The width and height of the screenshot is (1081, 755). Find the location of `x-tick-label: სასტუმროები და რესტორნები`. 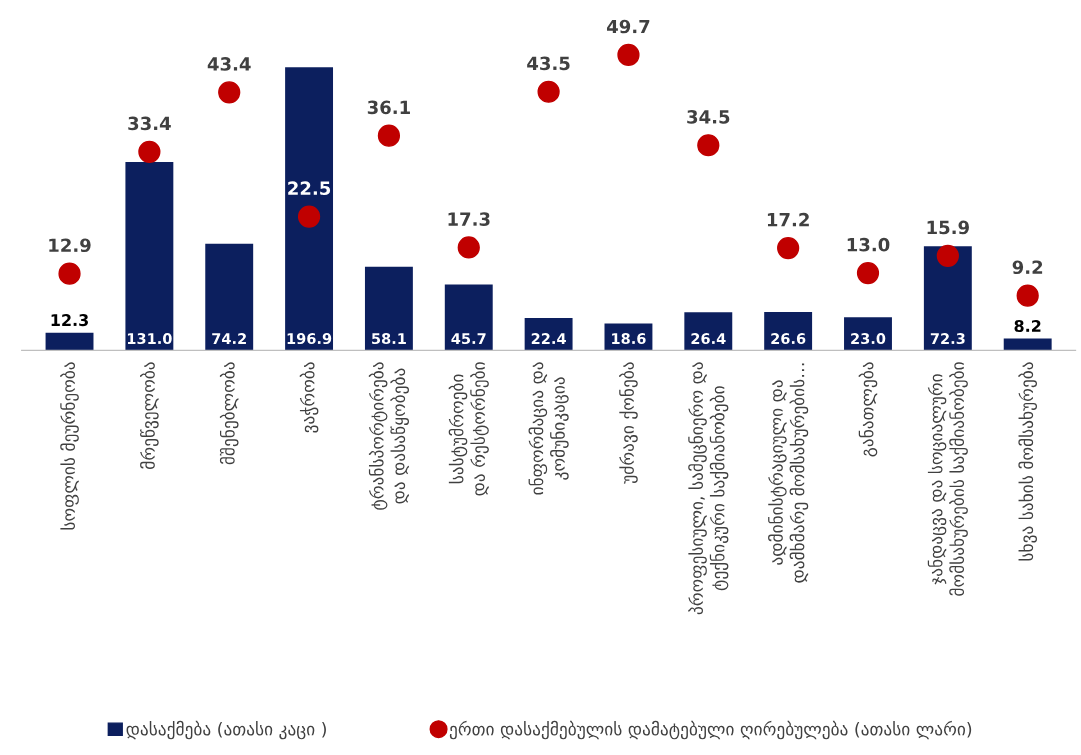

x-tick-label: სასტუმროები და რესტორნები is located at coordinates (468, 429).